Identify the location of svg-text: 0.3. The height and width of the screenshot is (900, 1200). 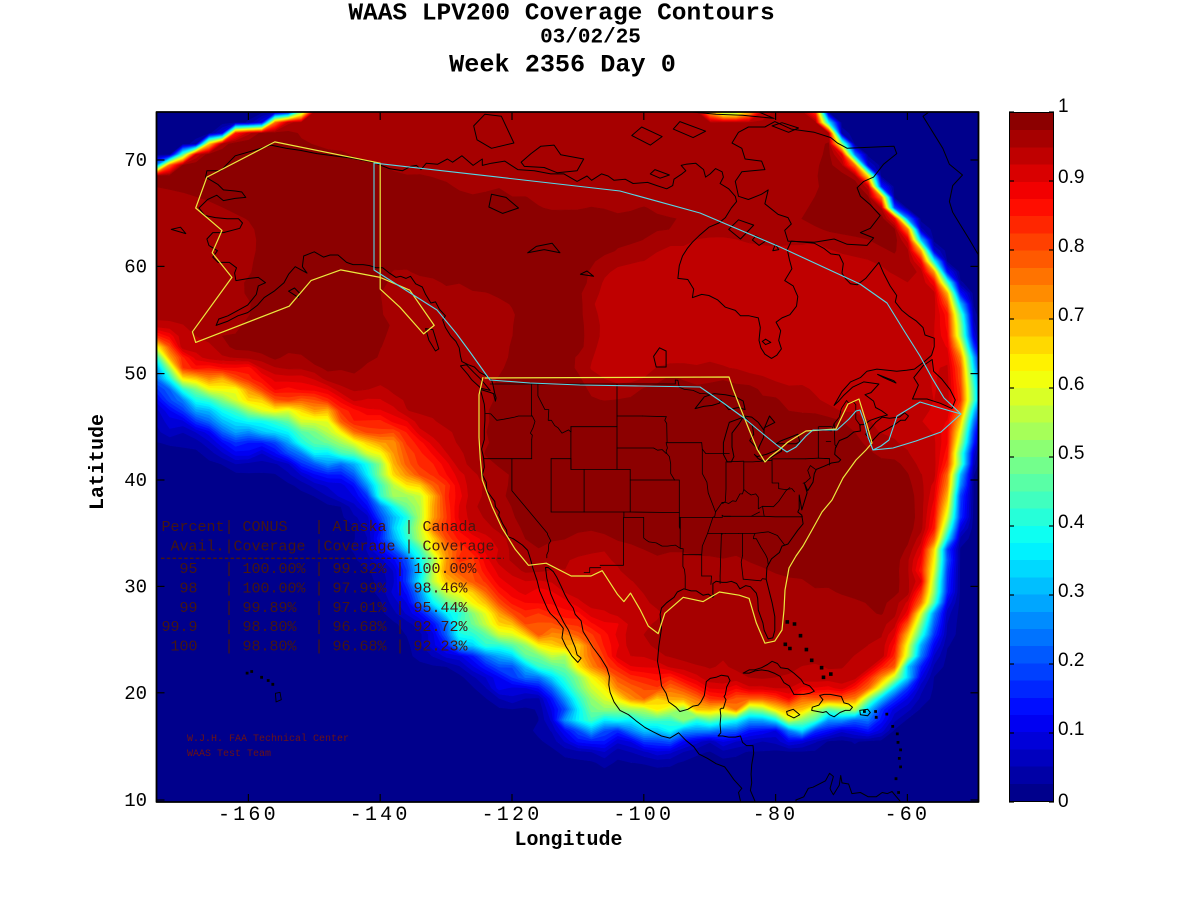
(1071, 591).